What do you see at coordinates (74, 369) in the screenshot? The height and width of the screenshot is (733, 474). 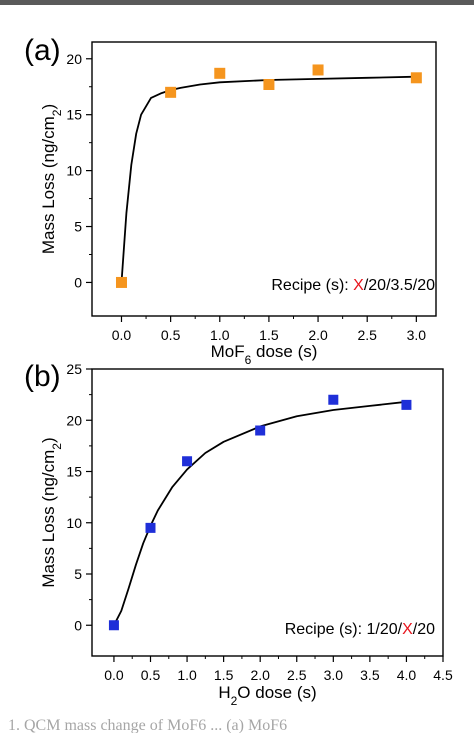 I see `y-tick-label: 25` at bounding box center [74, 369].